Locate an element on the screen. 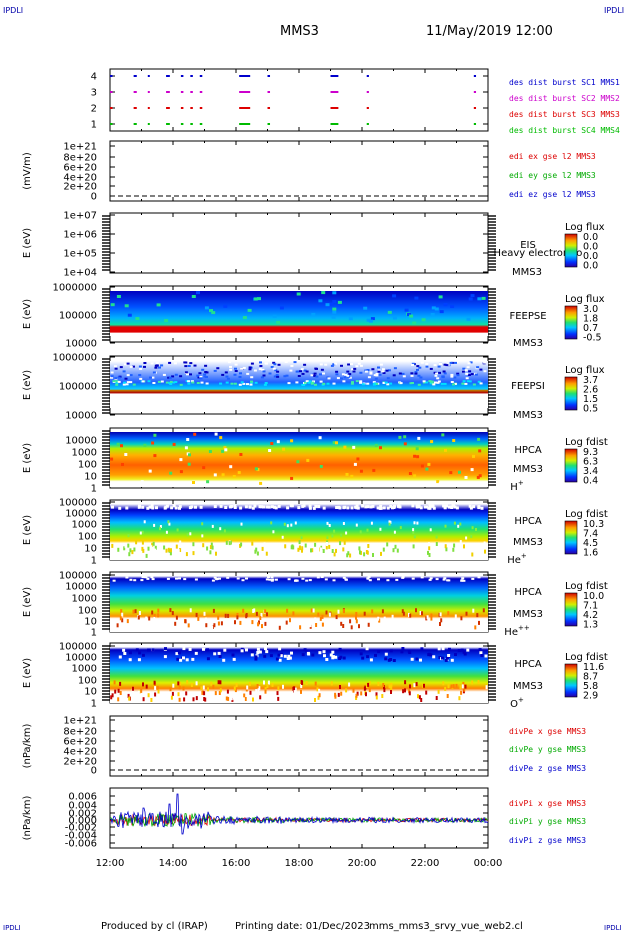 This screenshot has height=934, width=630. feepse-ylabel: E (eV) is located at coordinates (27, 314).